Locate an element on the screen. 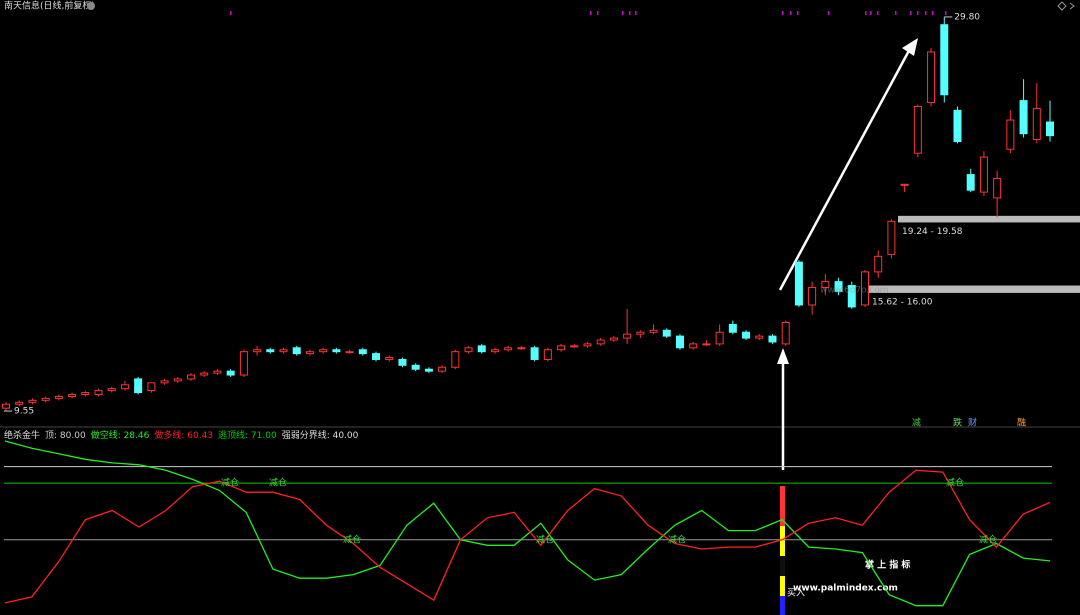 This screenshot has width=1080, height=615. legend-item: 做多线: 60.43 is located at coordinates (184, 436).